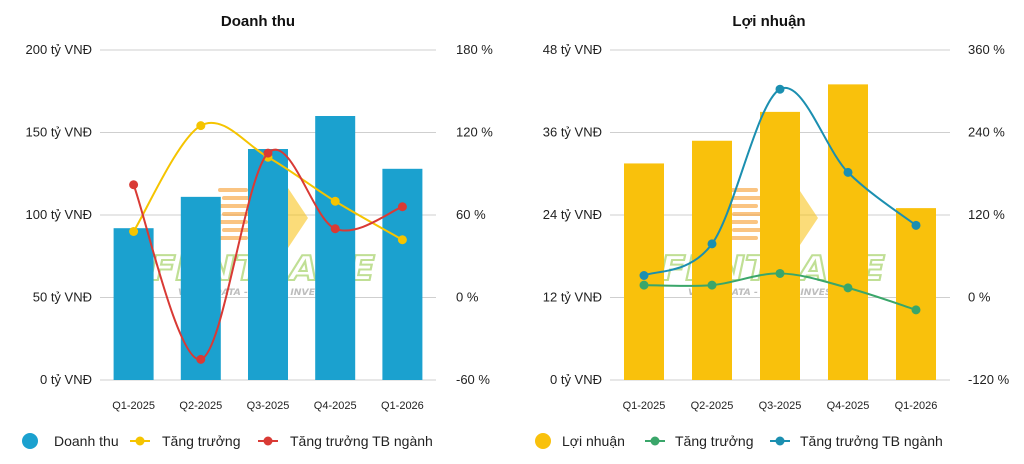 The width and height of the screenshot is (1024, 464). Describe the element at coordinates (59, 49) in the screenshot. I see `revenue-left-tick: 200 tỷ VNĐ` at that location.